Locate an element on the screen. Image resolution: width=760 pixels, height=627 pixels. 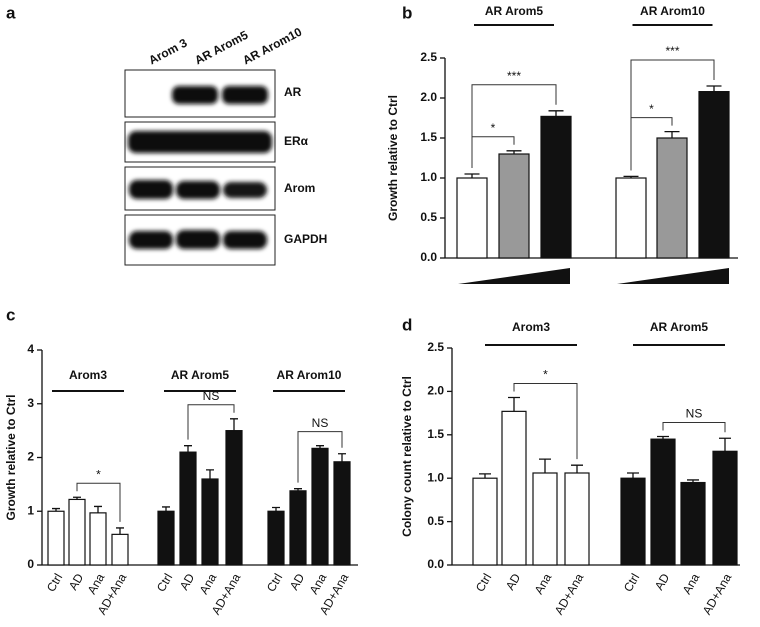
panel-label: b is located at coordinates (407, 12).